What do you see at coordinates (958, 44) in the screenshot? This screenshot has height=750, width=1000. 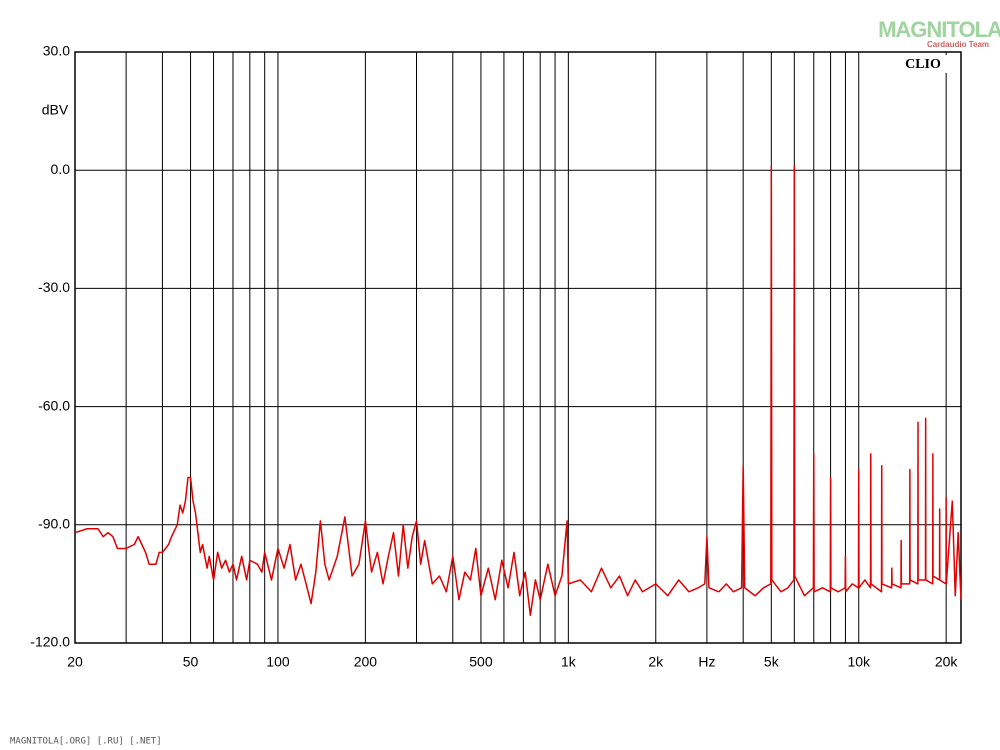 I see `watermark-sub: Cardaudio Team` at bounding box center [958, 44].